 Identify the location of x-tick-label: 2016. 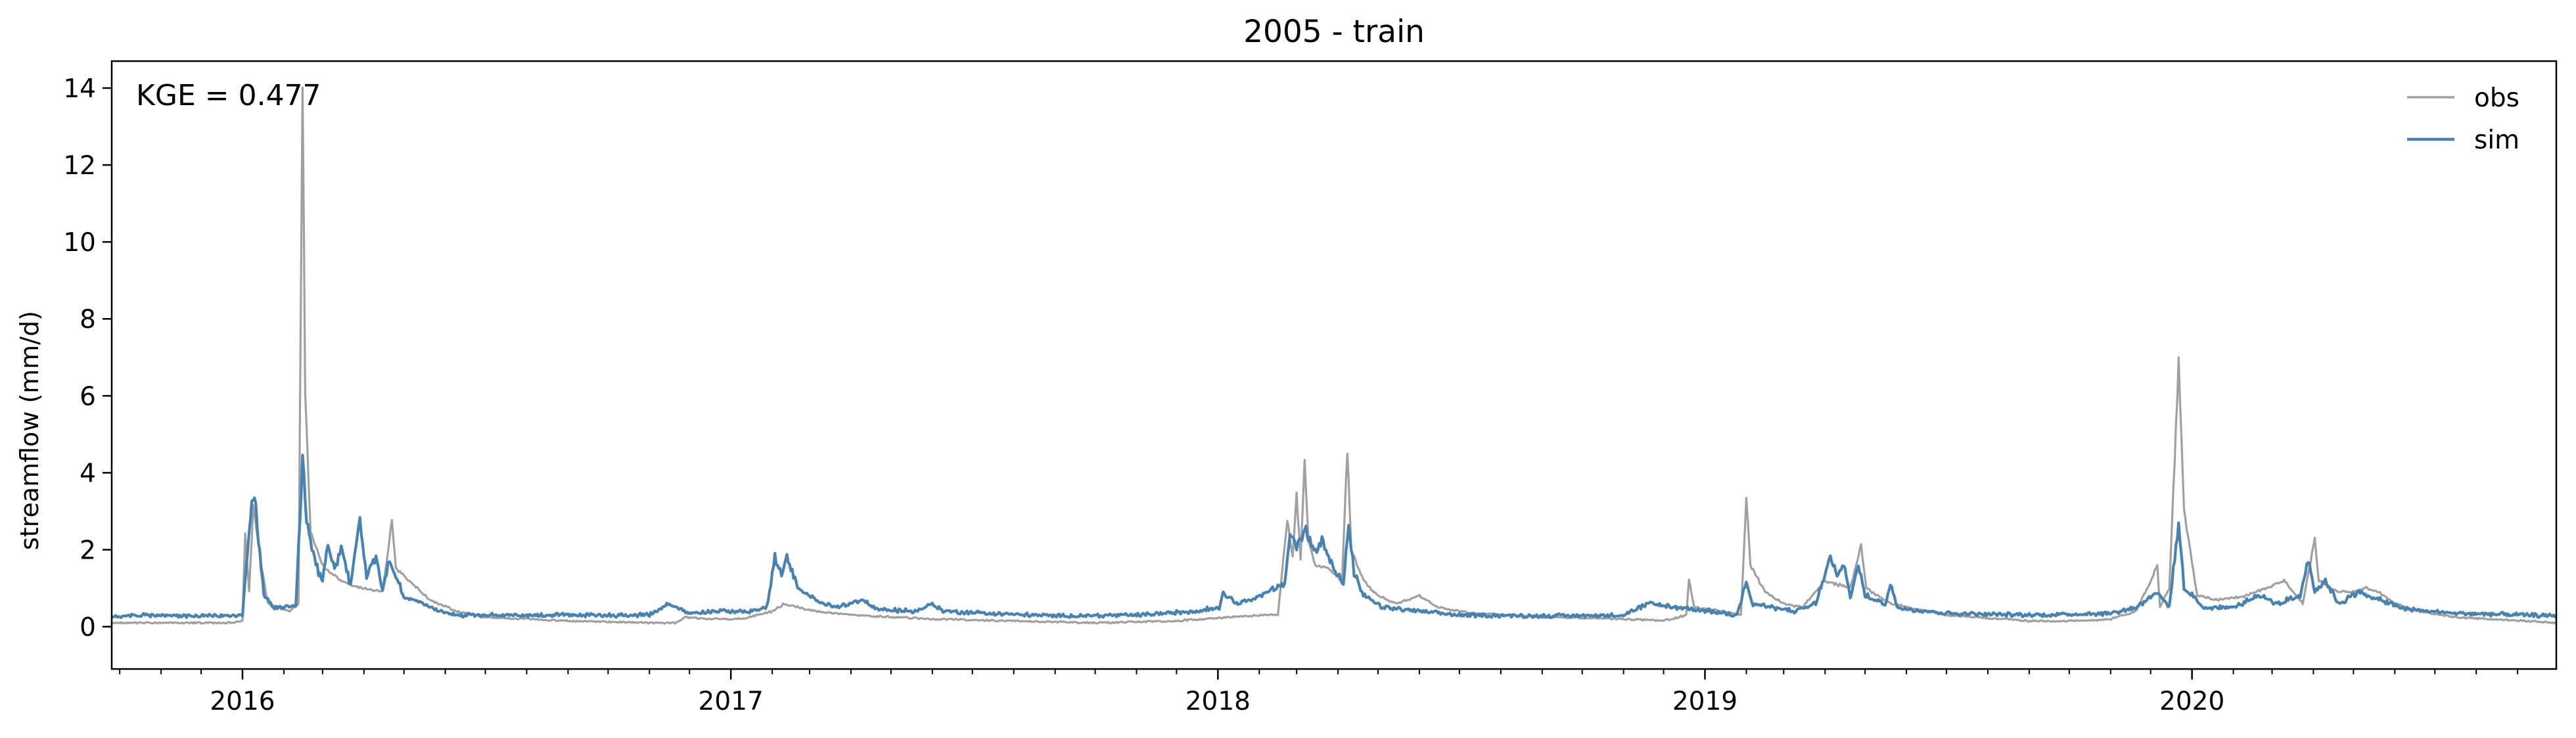
(243, 701).